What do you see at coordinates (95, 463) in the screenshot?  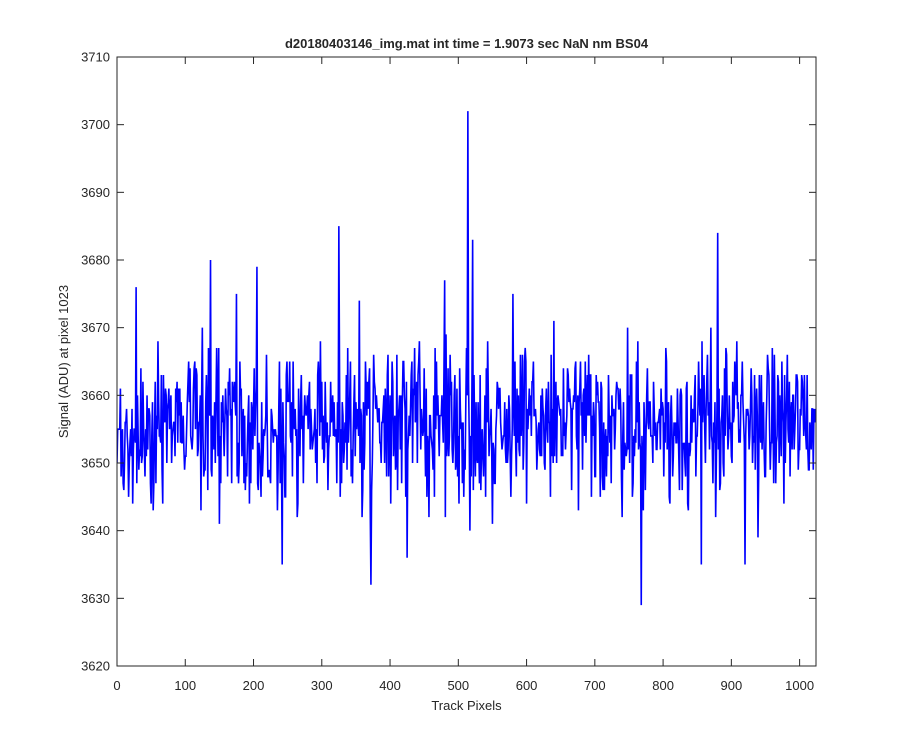 I see `y-tick-label: 3650` at bounding box center [95, 463].